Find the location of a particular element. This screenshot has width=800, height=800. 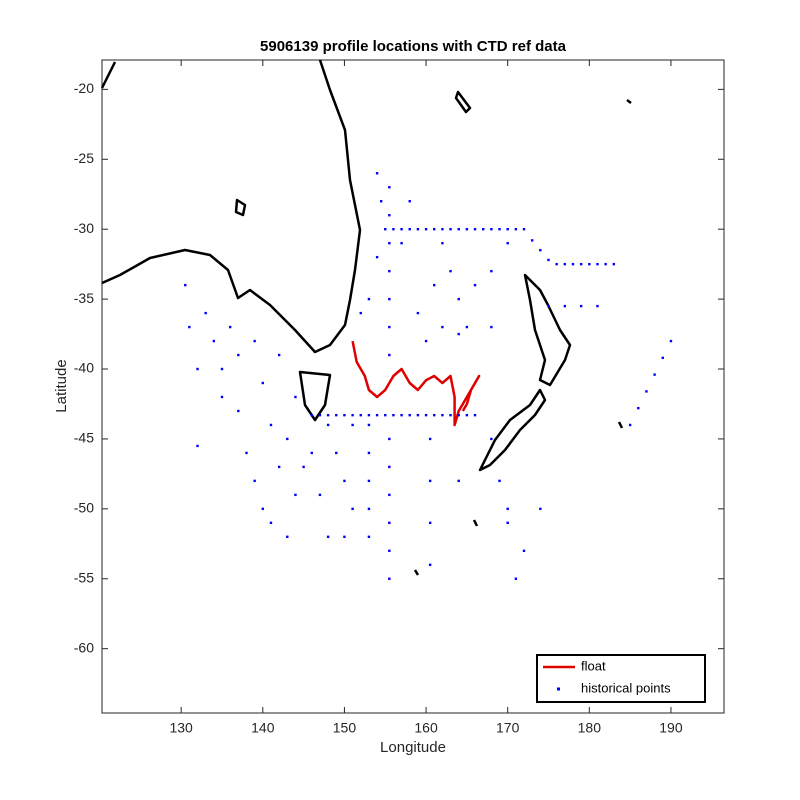

y-tick-label: -50 is located at coordinates (84, 508).